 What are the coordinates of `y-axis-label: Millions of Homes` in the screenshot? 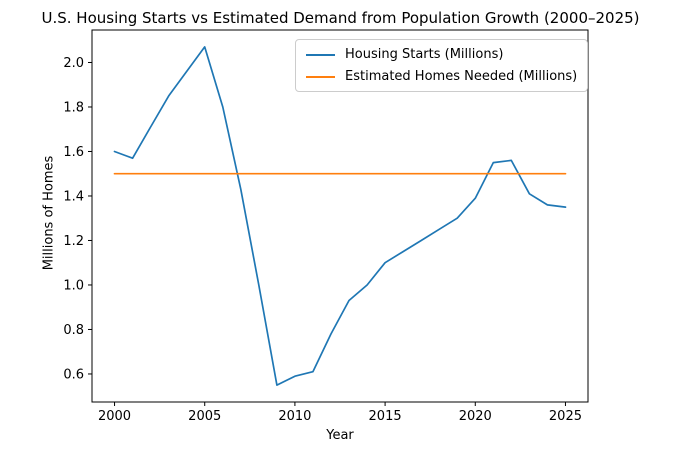 It's located at (49, 213).